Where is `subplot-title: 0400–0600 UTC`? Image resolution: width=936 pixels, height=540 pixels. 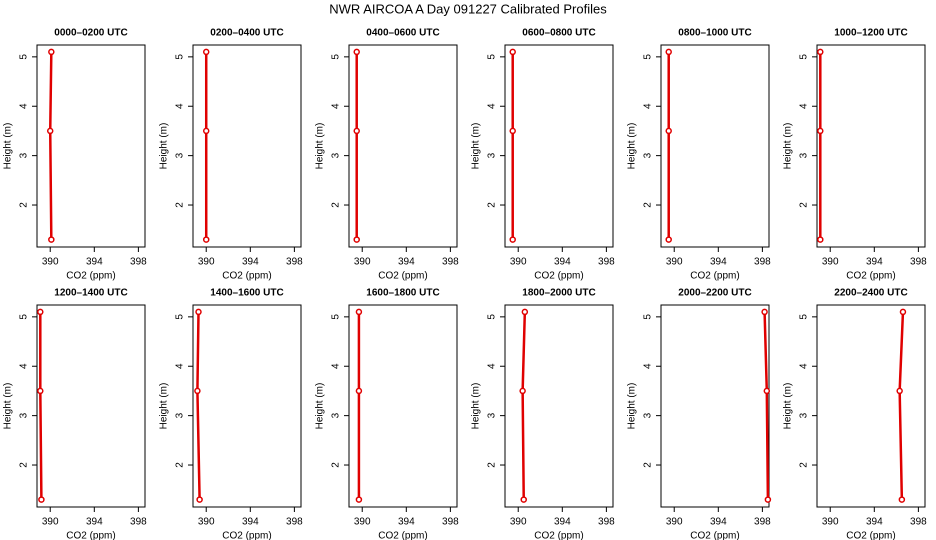 subplot-title: 0400–0600 UTC is located at coordinates (402, 33).